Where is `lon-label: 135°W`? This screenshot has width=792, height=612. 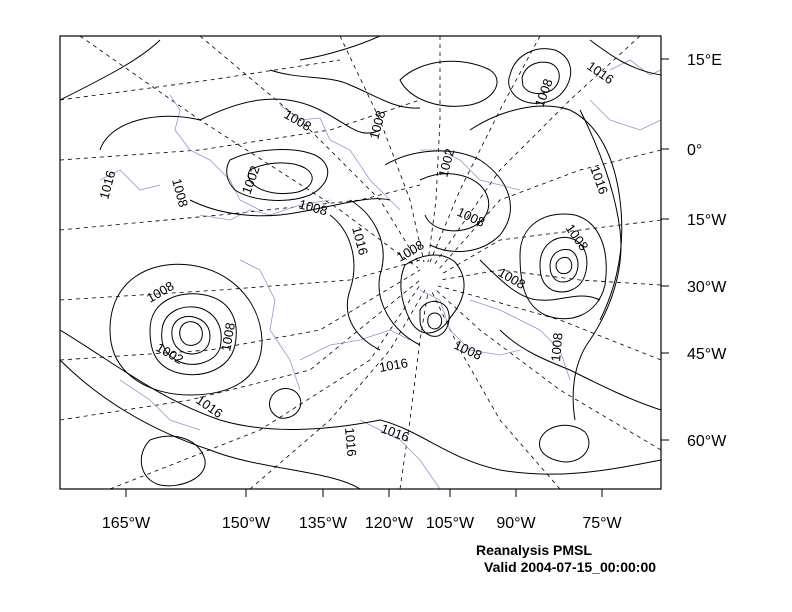 lon-label: 135°W is located at coordinates (323, 523).